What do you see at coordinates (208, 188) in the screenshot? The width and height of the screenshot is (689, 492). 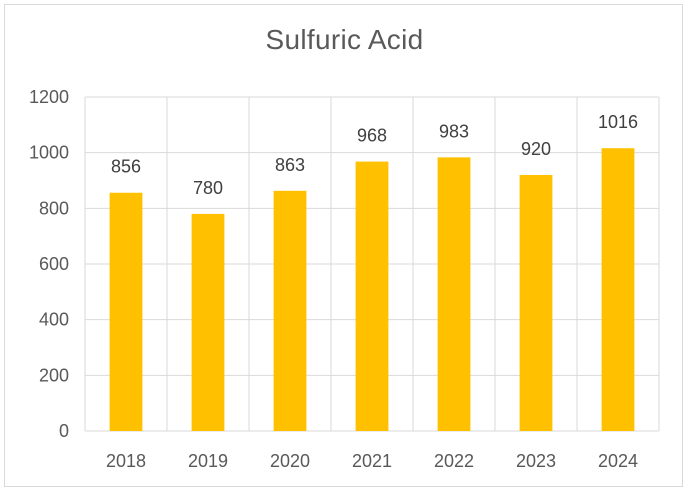 I see `data-label: 780` at bounding box center [208, 188].